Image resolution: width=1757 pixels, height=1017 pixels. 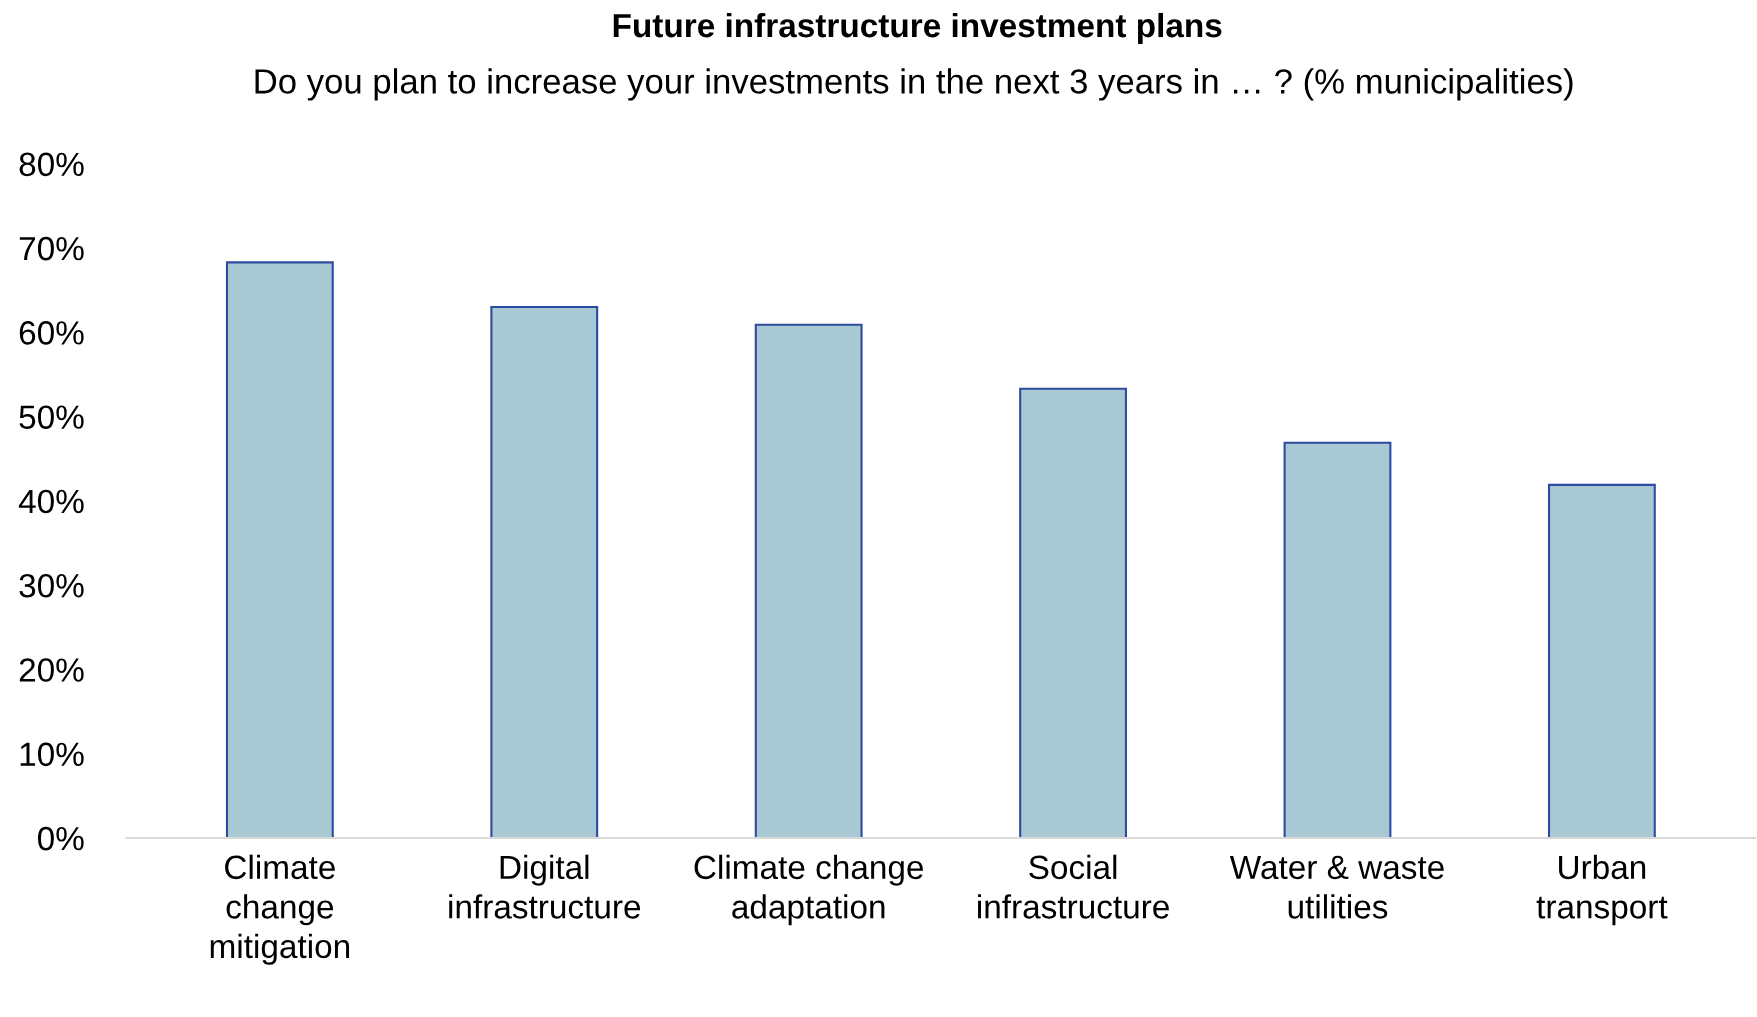 What do you see at coordinates (1602, 890) in the screenshot?
I see `x-tick-label: Urban transport` at bounding box center [1602, 890].